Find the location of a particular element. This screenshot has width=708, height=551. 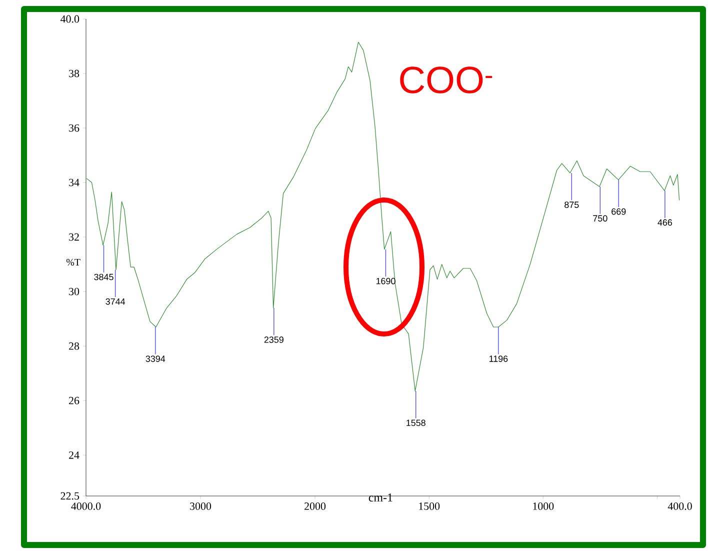

y-tick-label: 40.0 is located at coordinates (70, 19).